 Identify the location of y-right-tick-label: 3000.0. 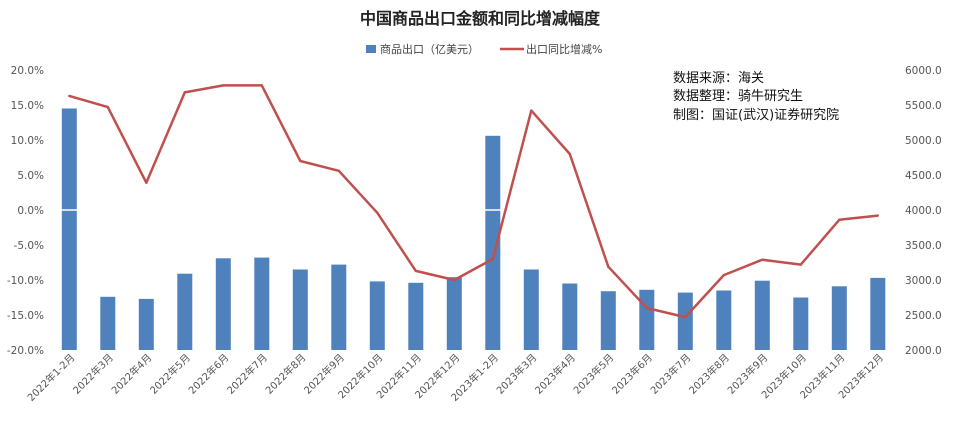
(923, 281).